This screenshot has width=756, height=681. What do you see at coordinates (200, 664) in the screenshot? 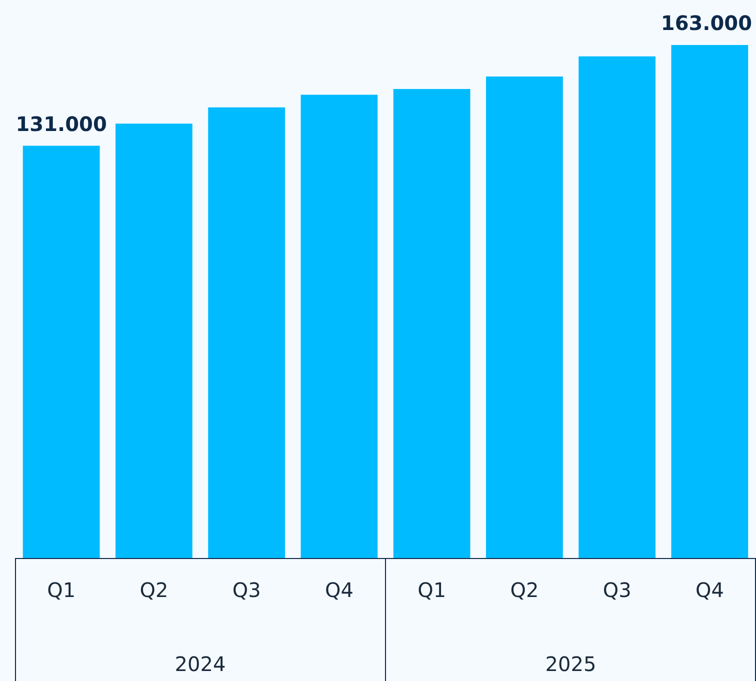
I see `text: 2024` at bounding box center [200, 664].